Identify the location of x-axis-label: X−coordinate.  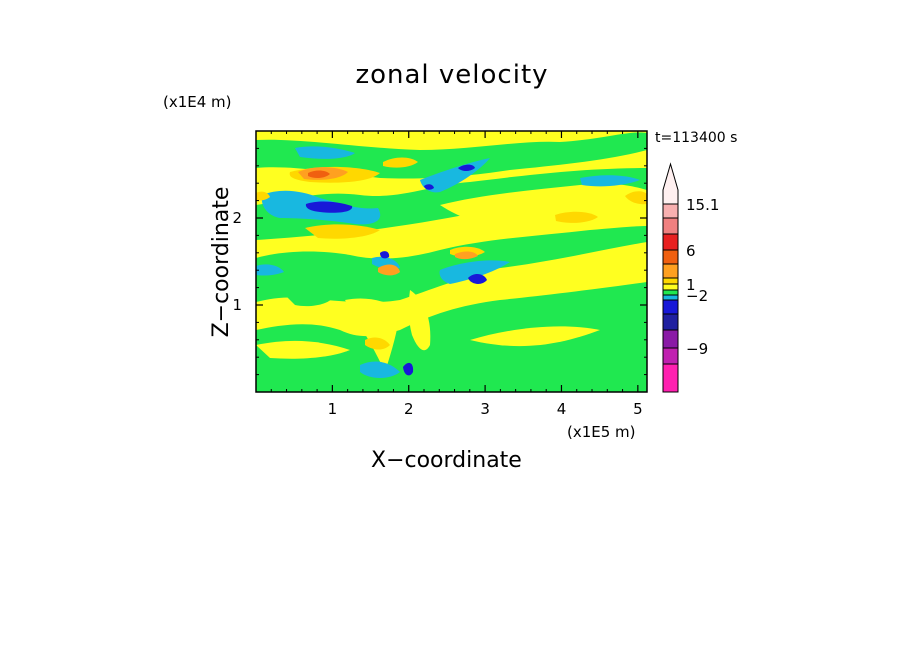
(446, 460).